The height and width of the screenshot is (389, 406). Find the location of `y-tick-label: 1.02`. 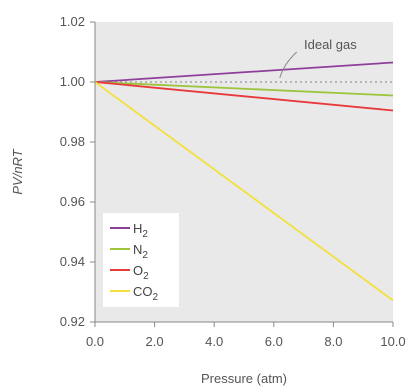

y-tick-label: 1.02 is located at coordinates (72, 21).